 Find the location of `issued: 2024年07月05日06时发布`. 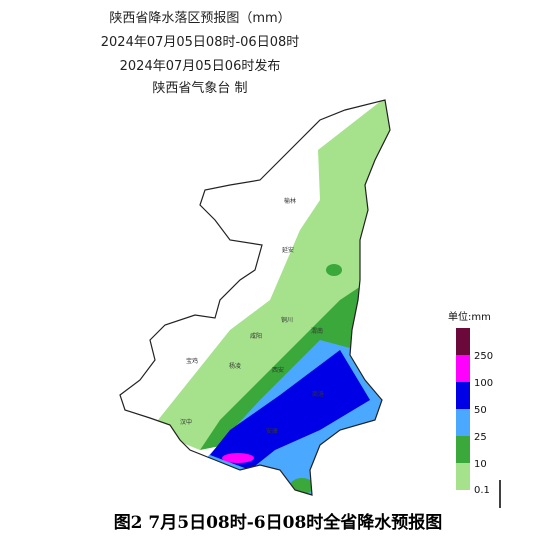

issued: 2024年07月05日06时发布 is located at coordinates (200, 66).